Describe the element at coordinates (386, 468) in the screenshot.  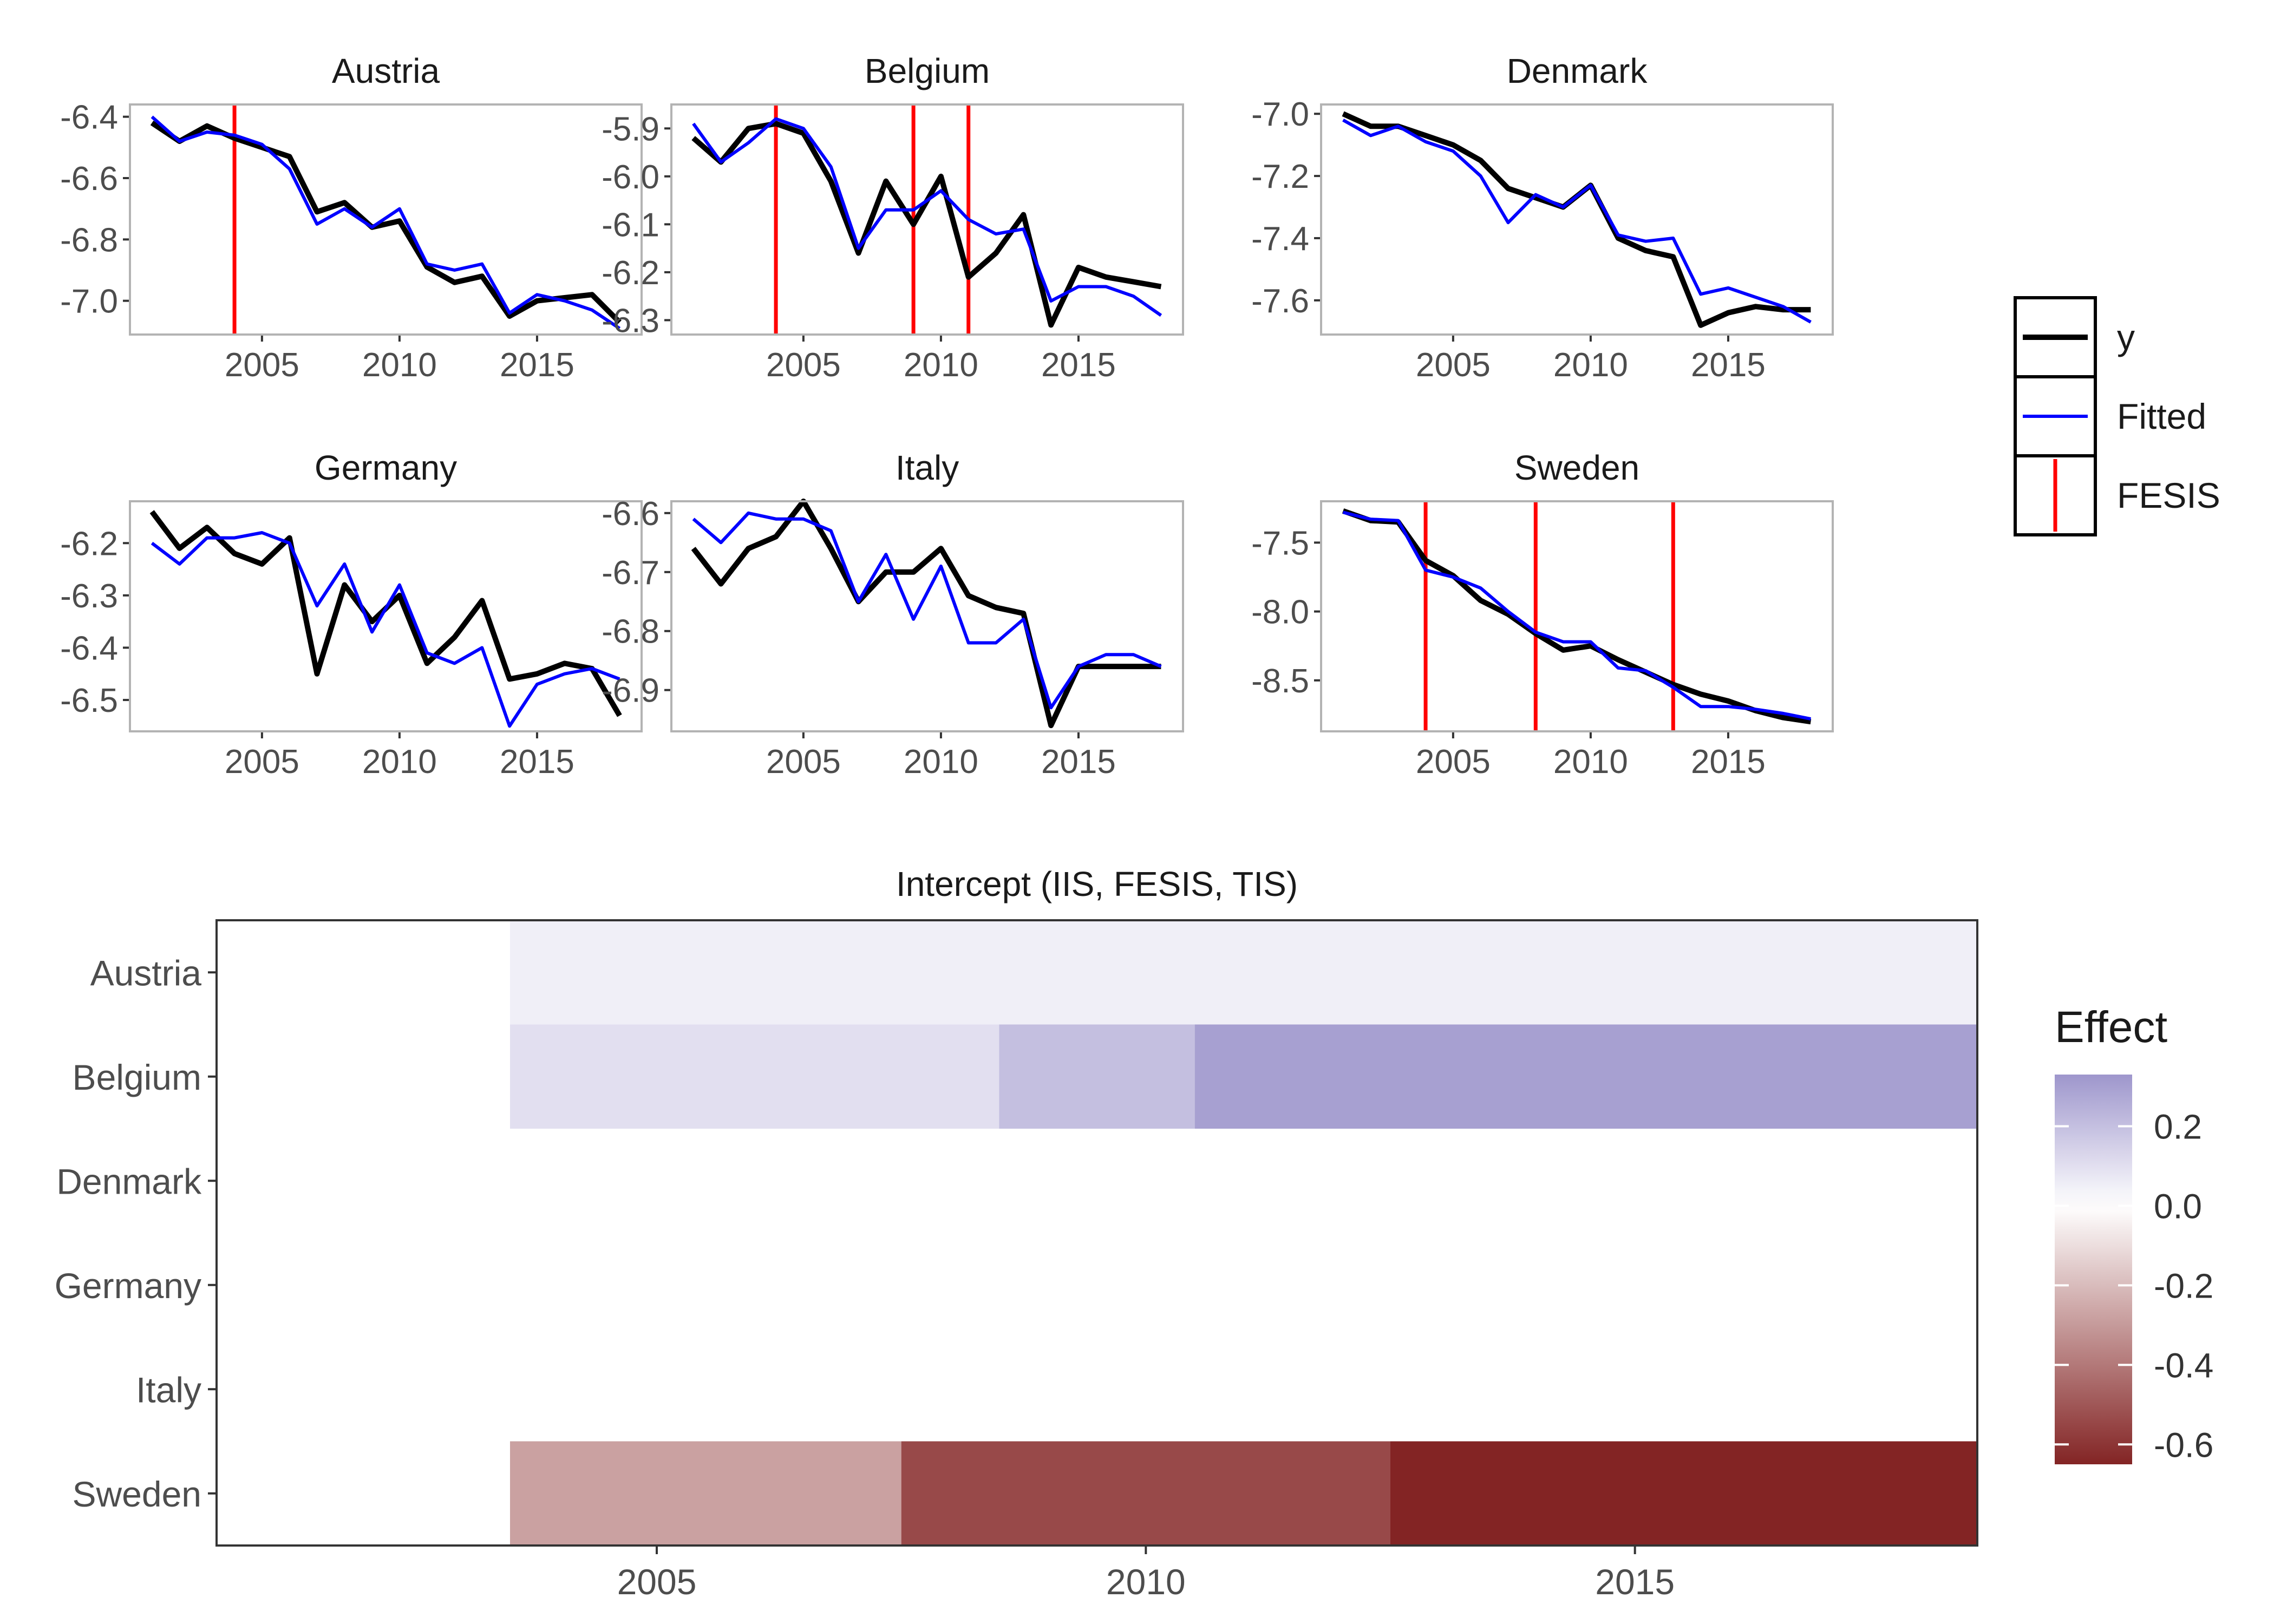
I see `panel-title: Germany` at that location.